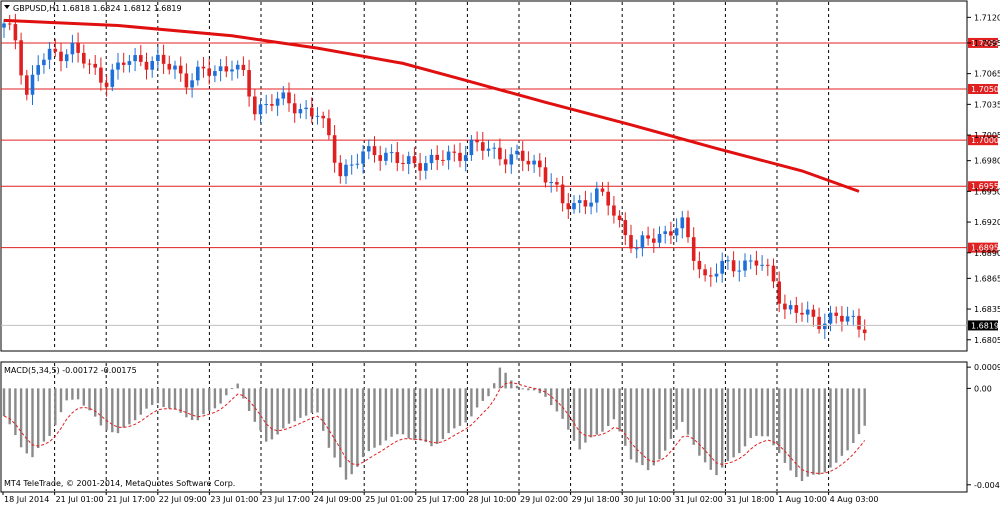 This screenshot has width=1000, height=506. I want to click on header-arrow-icon, so click(7, 7).